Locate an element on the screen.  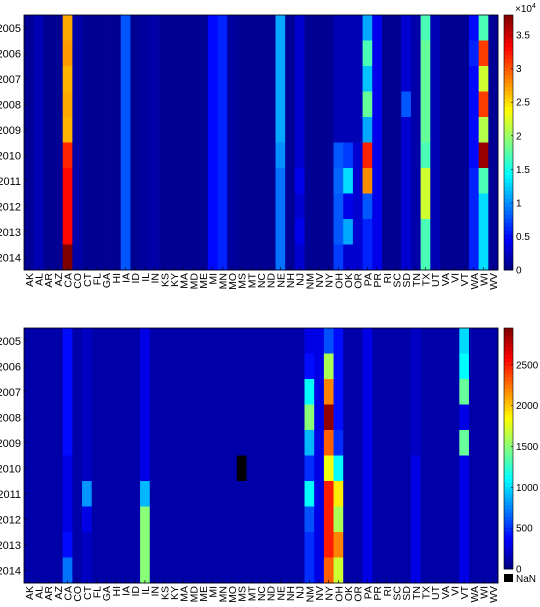
y-tick-label: 2009 is located at coordinates (10, 444).